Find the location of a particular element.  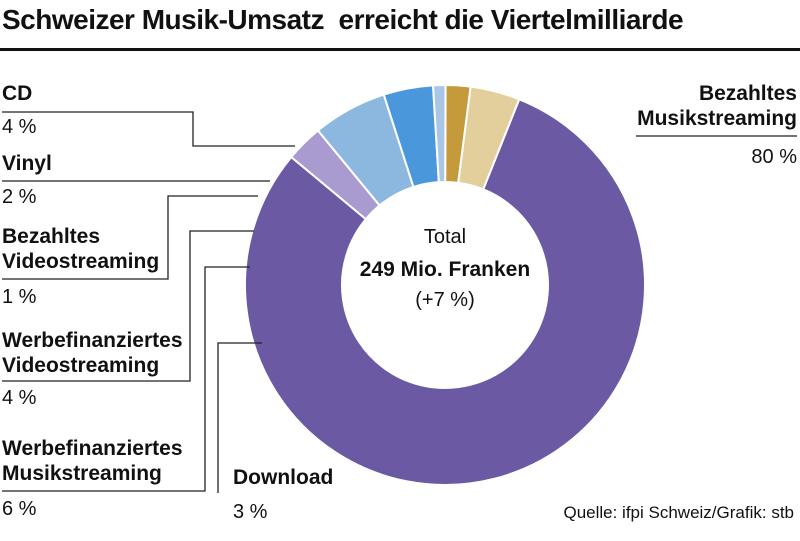

slice-value-vinyl: 2 % is located at coordinates (19, 197).